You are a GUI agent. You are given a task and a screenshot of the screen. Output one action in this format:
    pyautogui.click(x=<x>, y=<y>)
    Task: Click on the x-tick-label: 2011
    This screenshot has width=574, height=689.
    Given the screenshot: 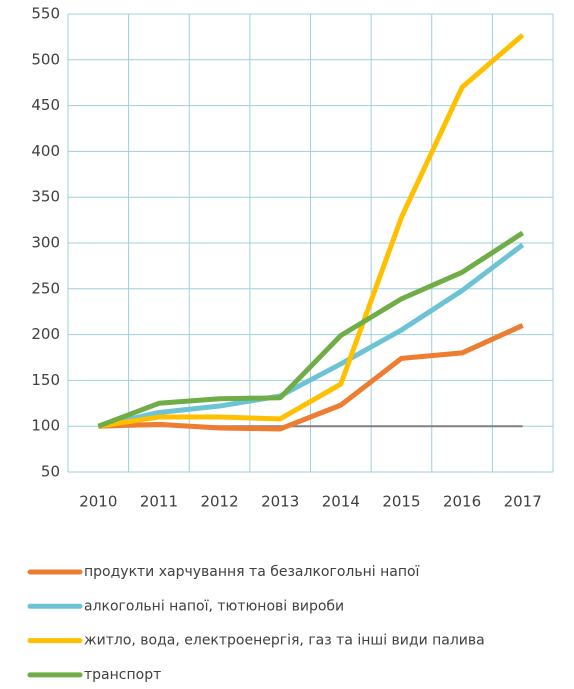 What is the action you would take?
    pyautogui.click(x=159, y=502)
    